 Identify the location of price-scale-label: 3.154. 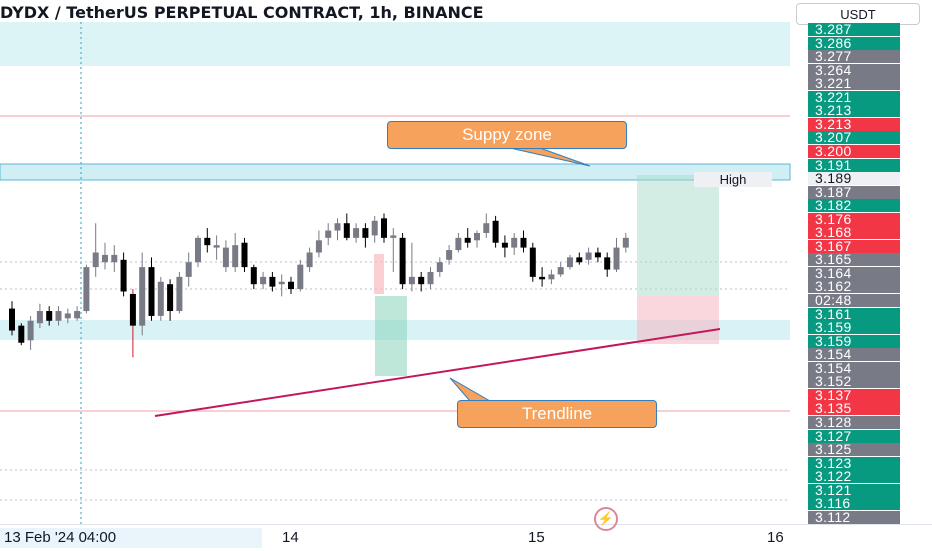
(854, 368).